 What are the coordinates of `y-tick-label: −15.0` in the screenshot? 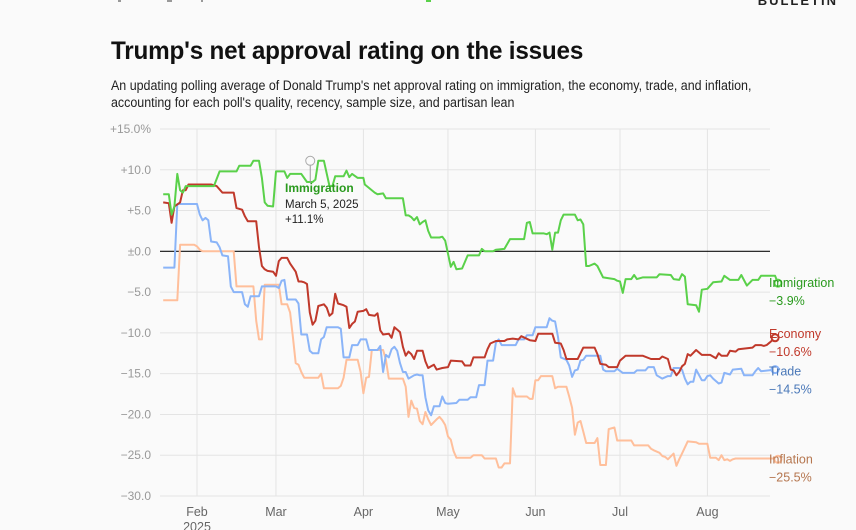 It's located at (136, 374).